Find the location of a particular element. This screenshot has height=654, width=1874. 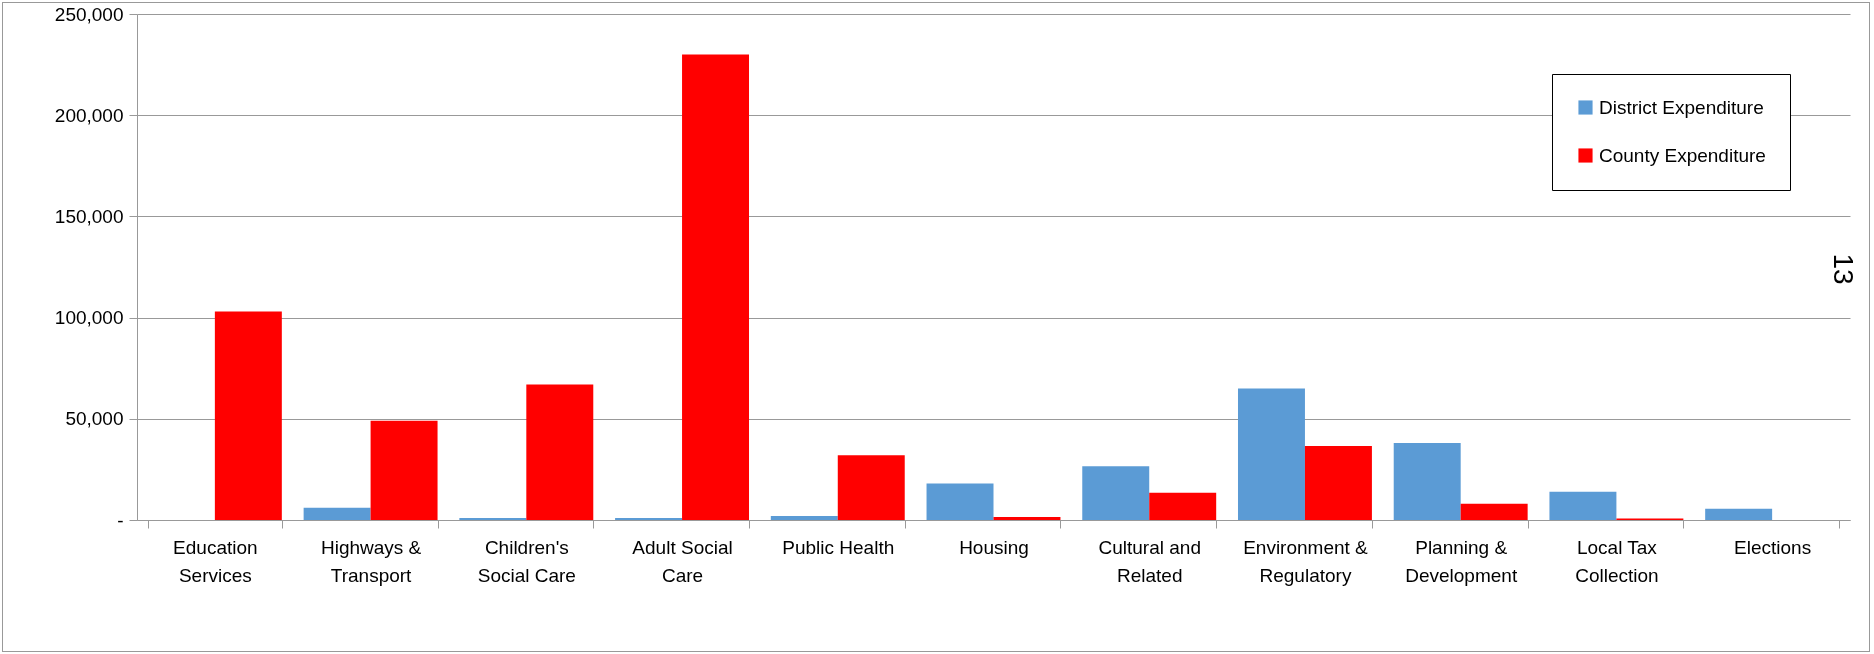

y-tick-label: 200,000 is located at coordinates (89, 115).